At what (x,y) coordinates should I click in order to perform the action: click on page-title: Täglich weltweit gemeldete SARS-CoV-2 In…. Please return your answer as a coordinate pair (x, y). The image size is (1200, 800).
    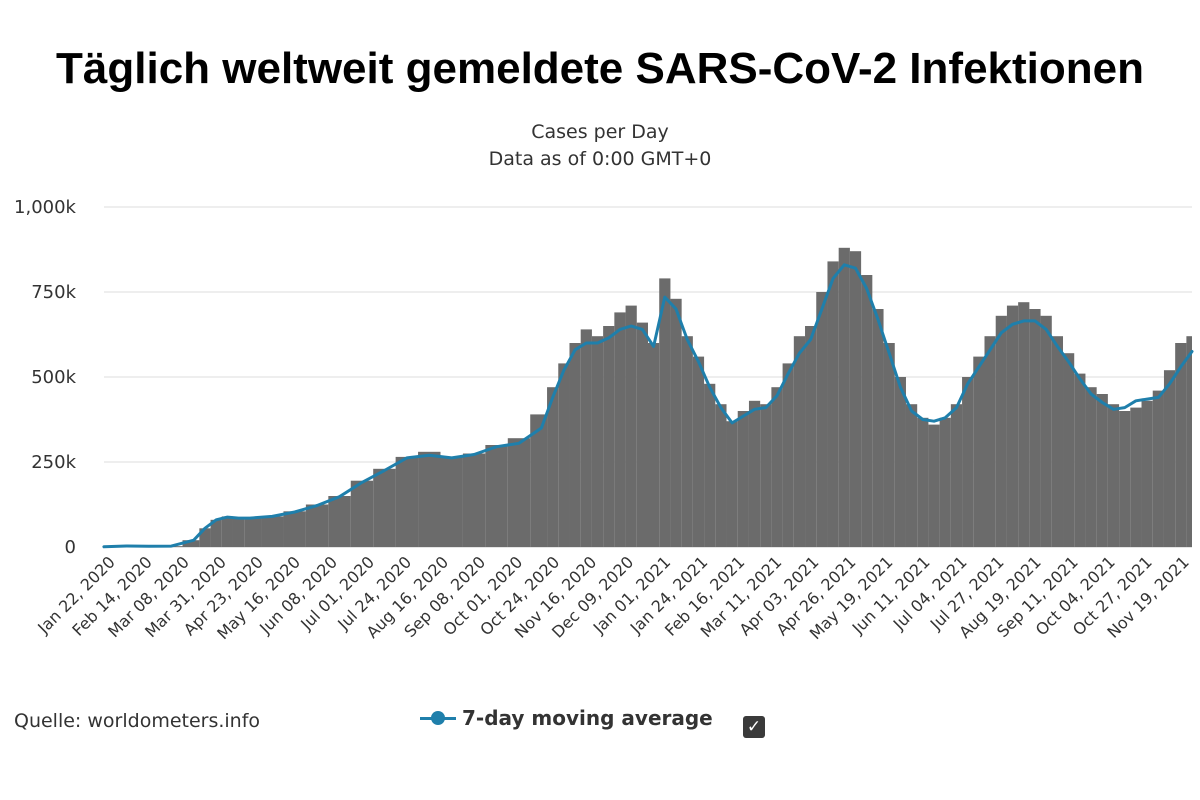
    Looking at the image, I should click on (600, 68).